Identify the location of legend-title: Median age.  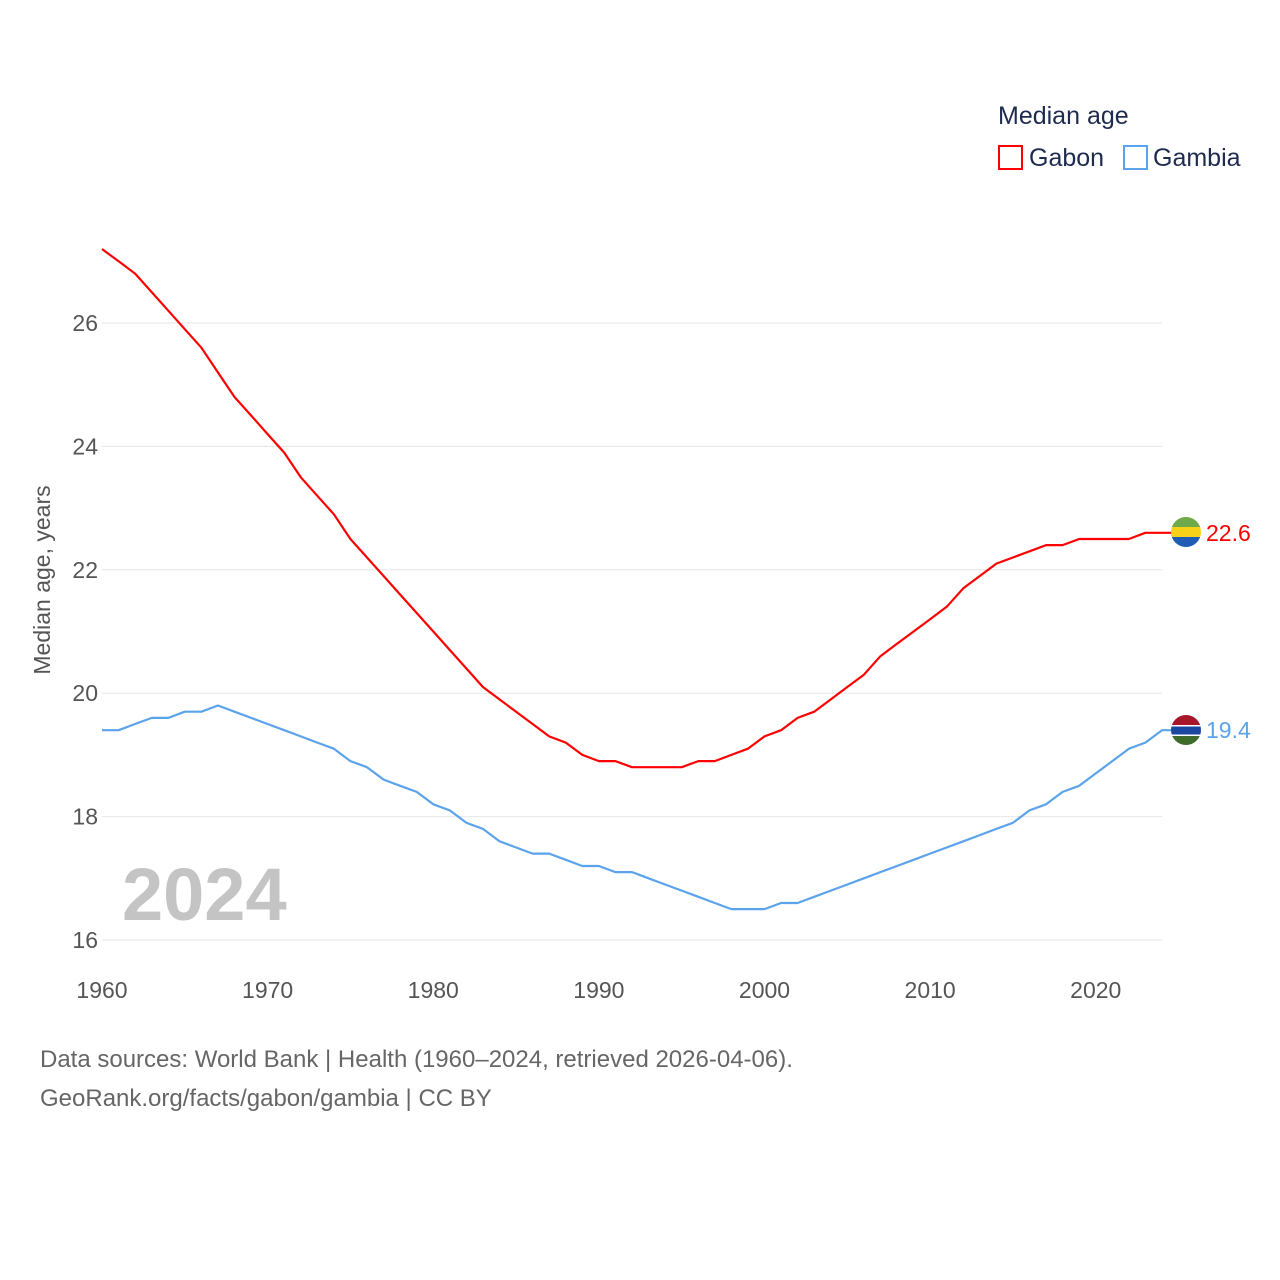
(1063, 116).